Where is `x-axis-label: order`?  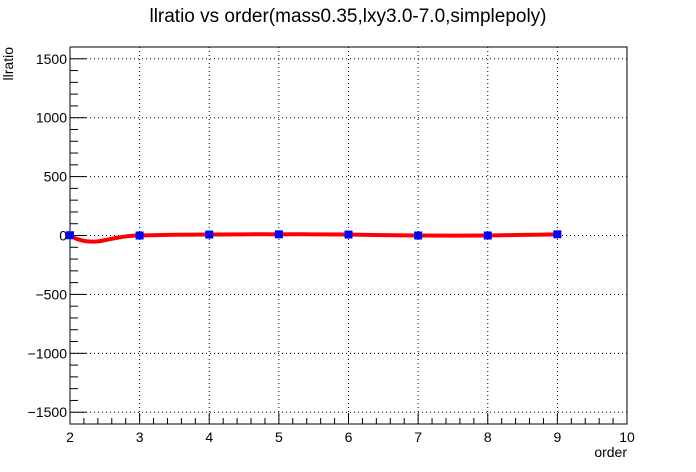 x-axis-label: order is located at coordinates (610, 452).